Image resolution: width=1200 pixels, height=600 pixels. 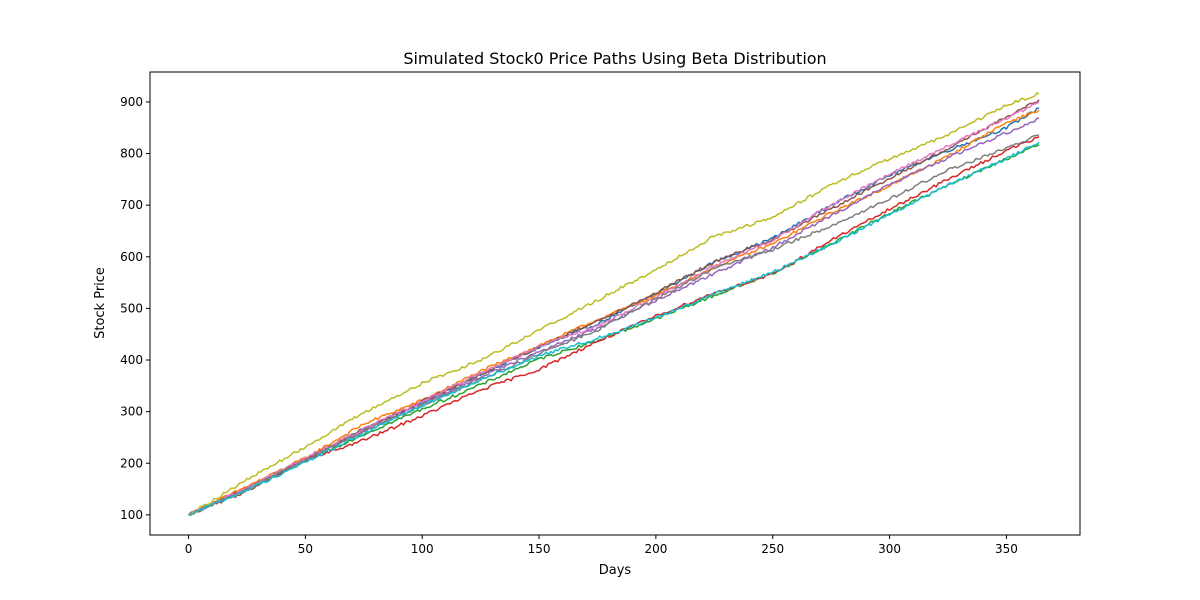 What do you see at coordinates (131, 360) in the screenshot?
I see `y-tick-label: 400` at bounding box center [131, 360].